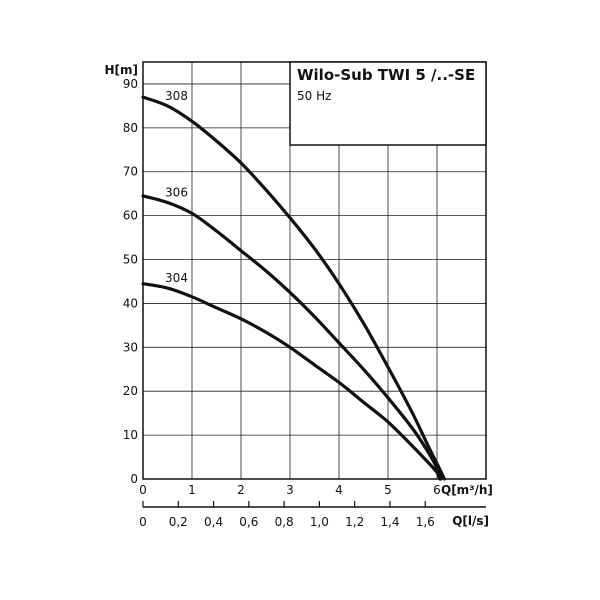 This screenshot has width=600, height=600. What do you see at coordinates (284, 522) in the screenshot?
I see `x2-tick-label: 0,8` at bounding box center [284, 522].